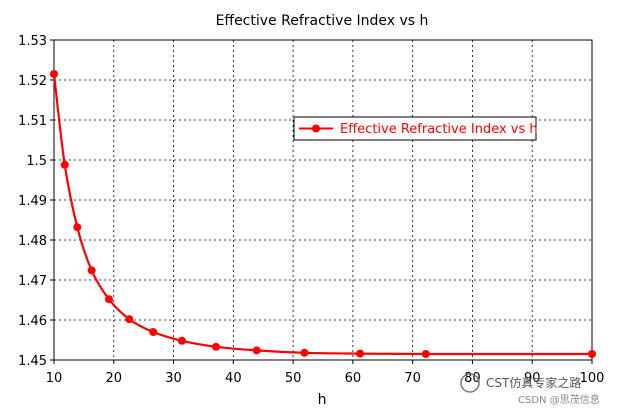  Describe the element at coordinates (32, 241) in the screenshot. I see `y-tick-label: 1.48` at that location.